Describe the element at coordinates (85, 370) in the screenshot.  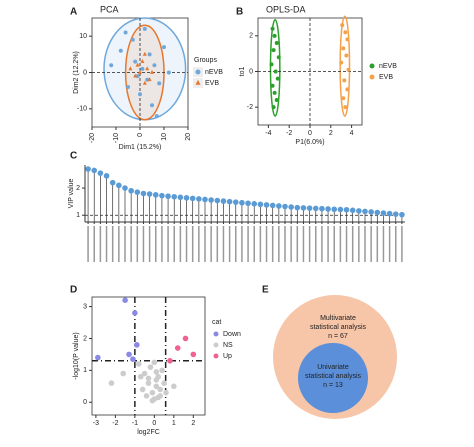
I see `y-tick-label: 1` at that location.